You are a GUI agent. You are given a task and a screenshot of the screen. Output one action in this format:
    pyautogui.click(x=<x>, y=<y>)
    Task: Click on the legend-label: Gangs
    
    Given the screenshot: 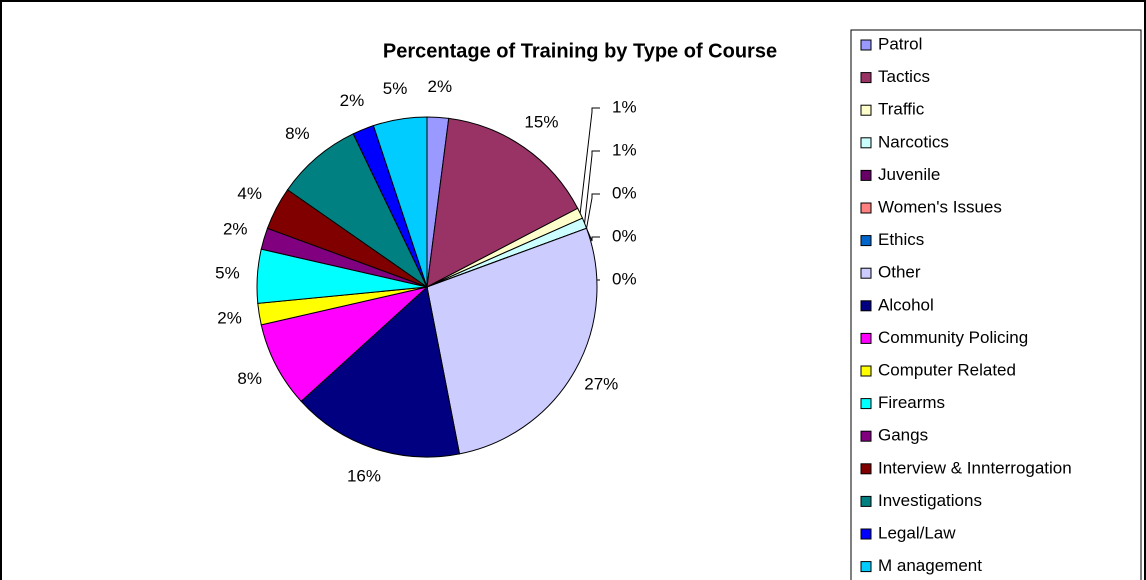 What is the action you would take?
    pyautogui.click(x=903, y=435)
    